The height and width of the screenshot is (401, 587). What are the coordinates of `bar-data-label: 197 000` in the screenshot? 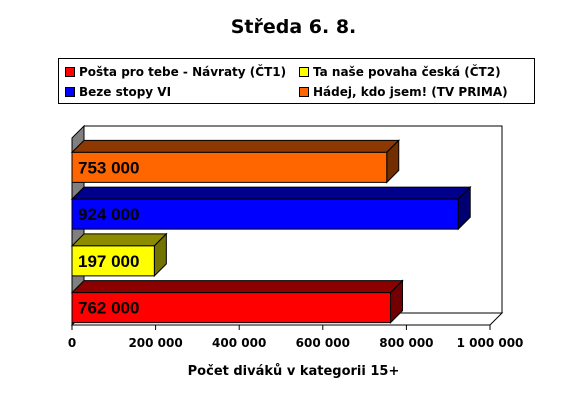 It's located at (108, 261).